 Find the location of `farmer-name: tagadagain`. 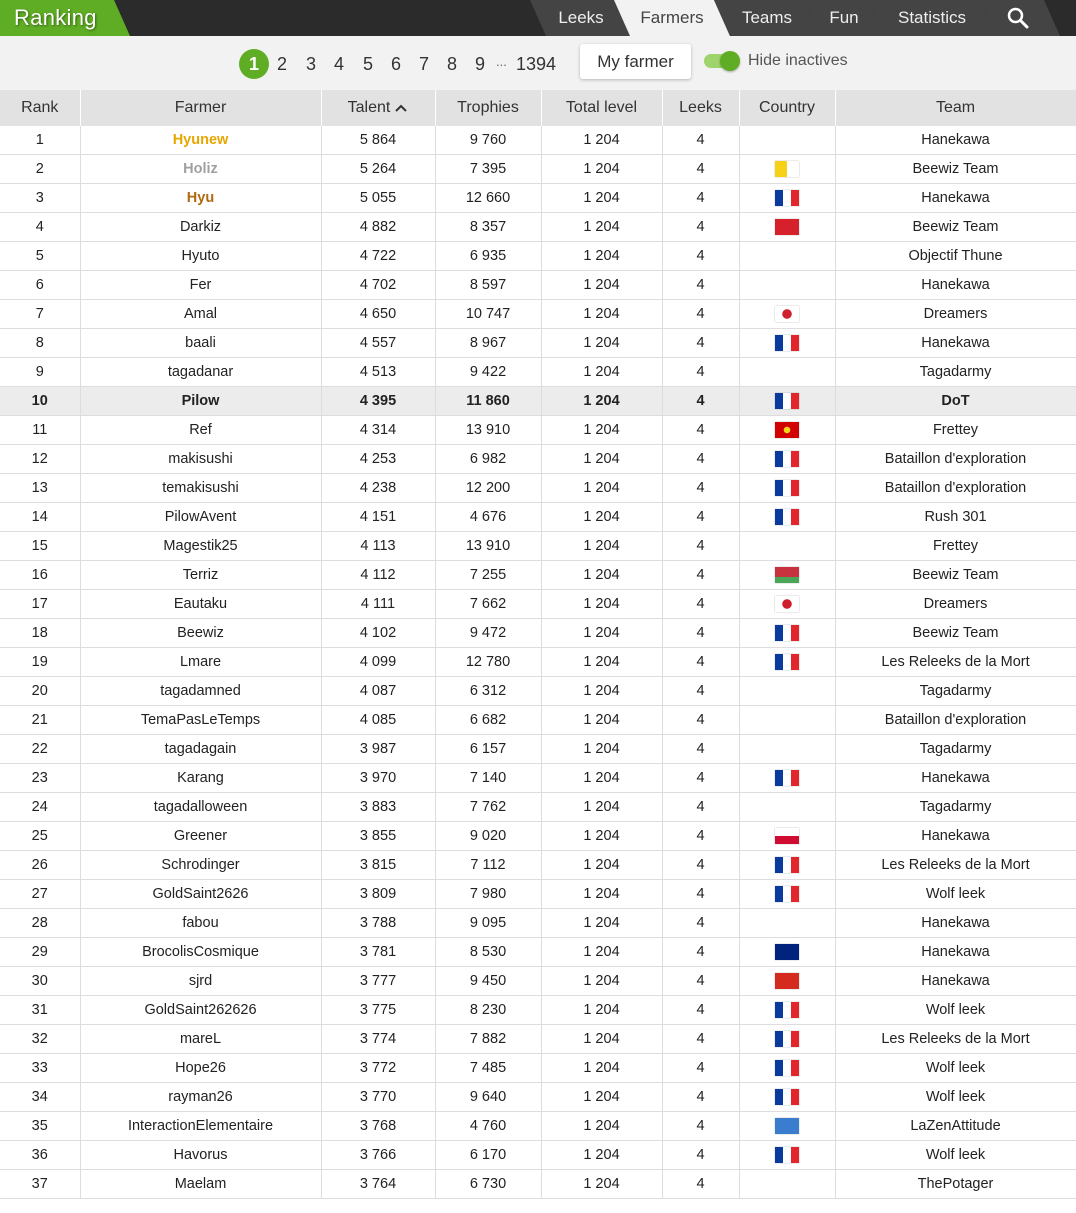

farmer-name: tagadagain is located at coordinates (201, 749).